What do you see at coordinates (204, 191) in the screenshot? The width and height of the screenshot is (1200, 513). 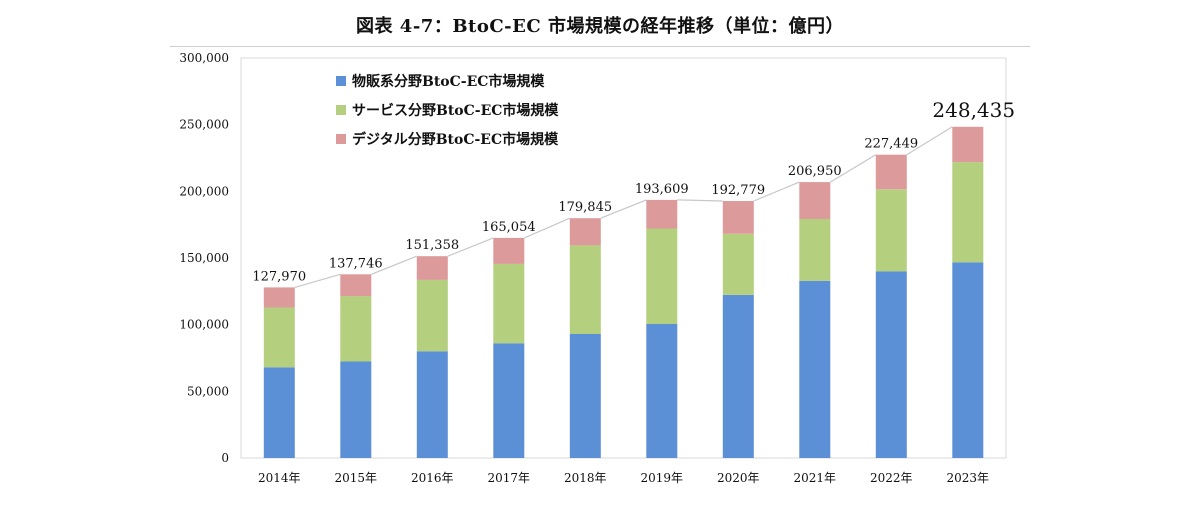 I see `y-tick-label: 200,000` at bounding box center [204, 191].